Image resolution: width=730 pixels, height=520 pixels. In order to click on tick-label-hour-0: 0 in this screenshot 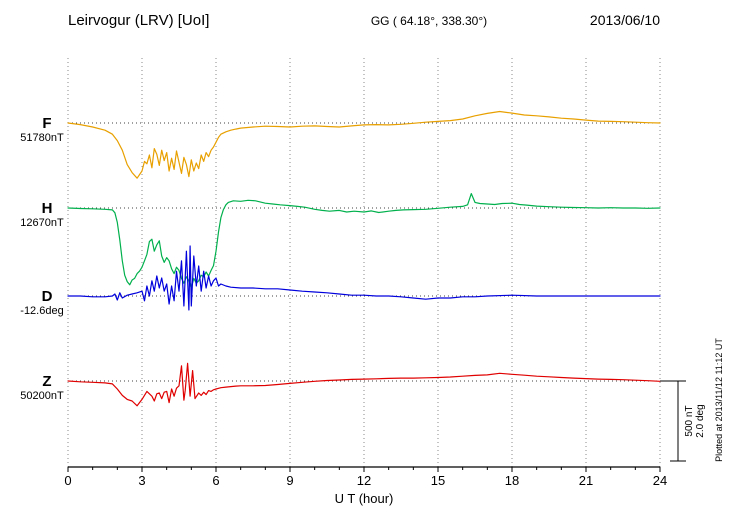, I will do `click(67, 480)`.